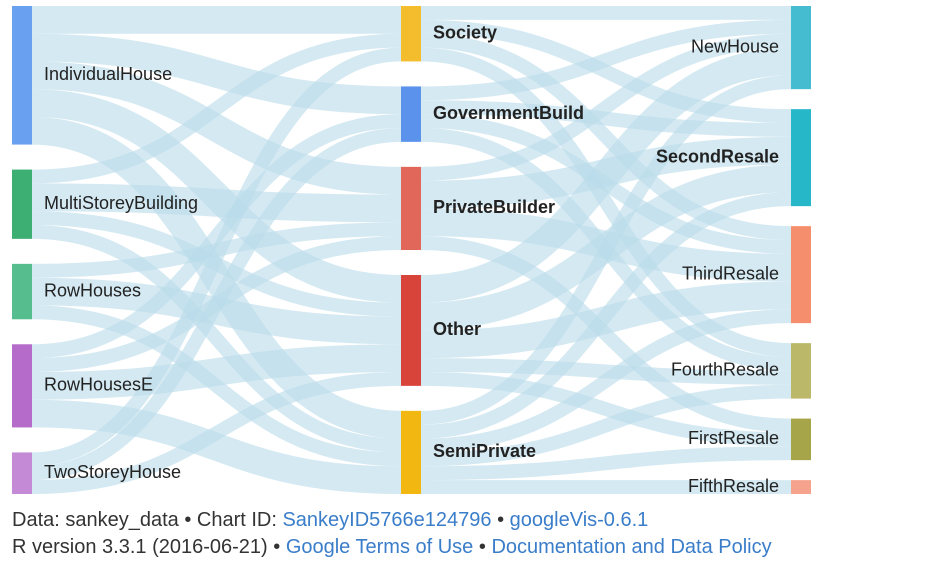 The width and height of the screenshot is (931, 564). I want to click on link-IndividualHouse-to-GovernmentBuild, so click(216, 74).